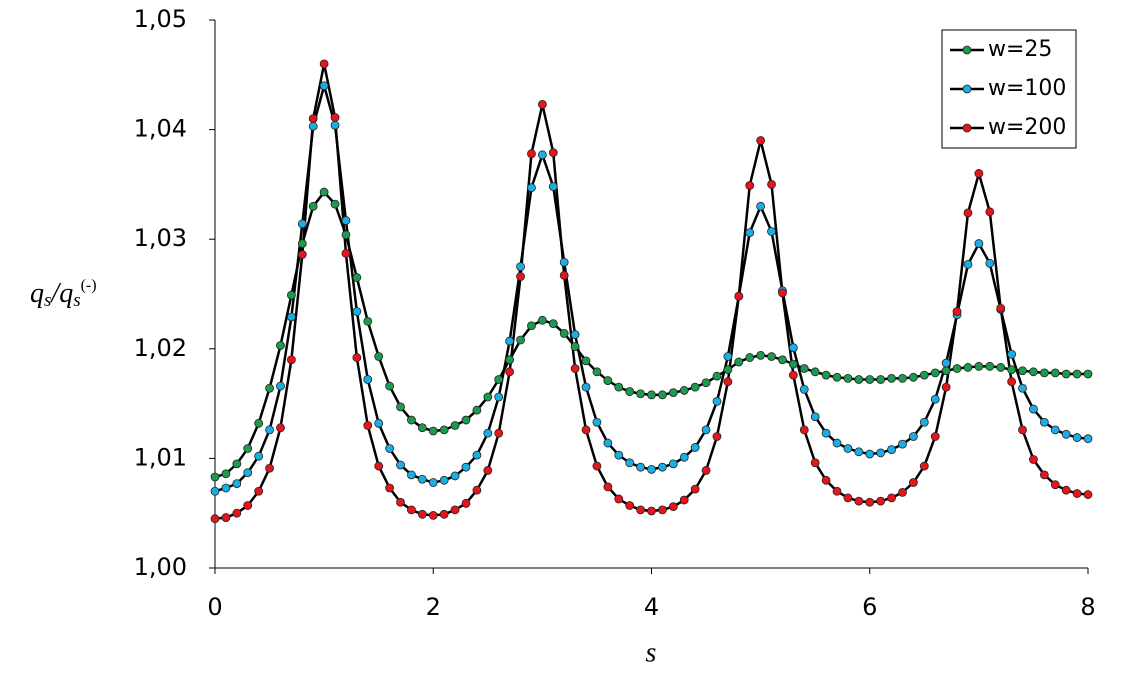 The height and width of the screenshot is (678, 1133). Describe the element at coordinates (89, 285) in the screenshot. I see `y-axis-title-part: (-)` at that location.